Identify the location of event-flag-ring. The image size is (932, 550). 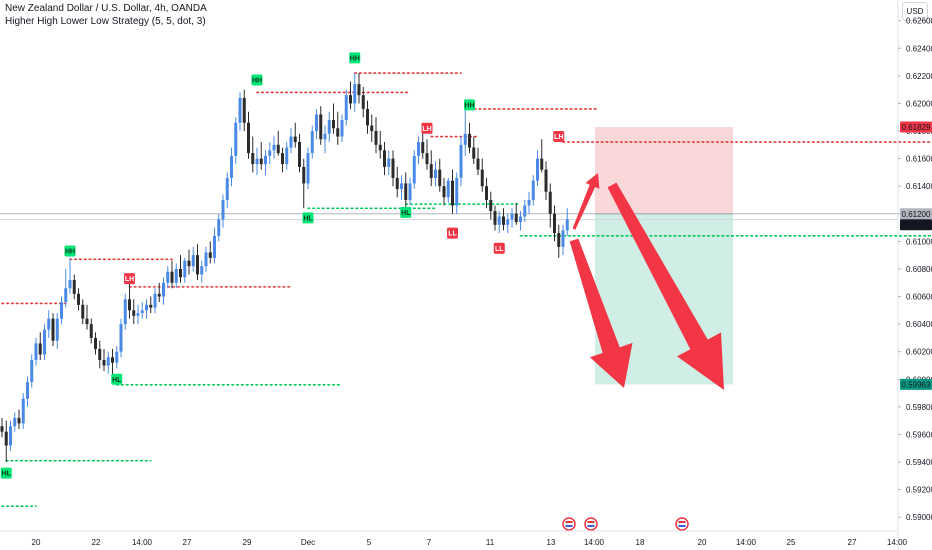
(591, 524).